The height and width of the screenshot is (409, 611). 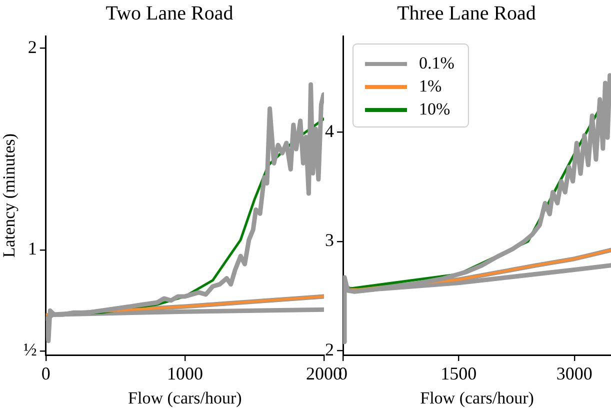 I want to click on chart-title: Two Lane Road, so click(x=170, y=13).